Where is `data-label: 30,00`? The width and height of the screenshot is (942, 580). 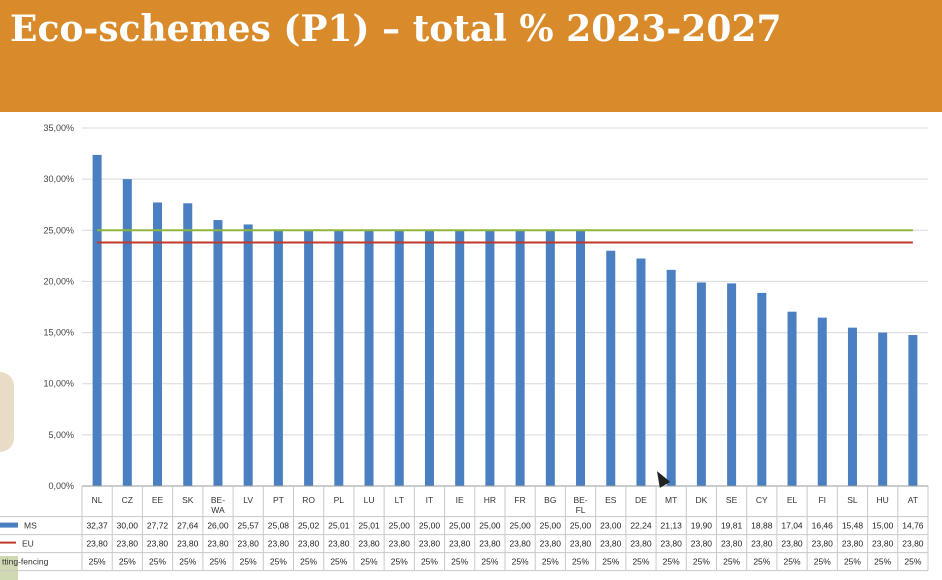
data-label: 30,00 is located at coordinates (128, 526).